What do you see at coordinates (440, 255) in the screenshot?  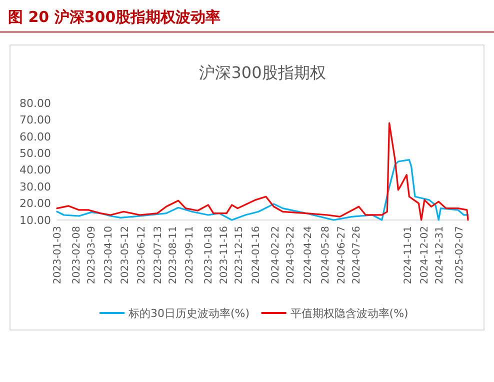 I see `x-tick-label: 2024-12-31` at bounding box center [440, 255].